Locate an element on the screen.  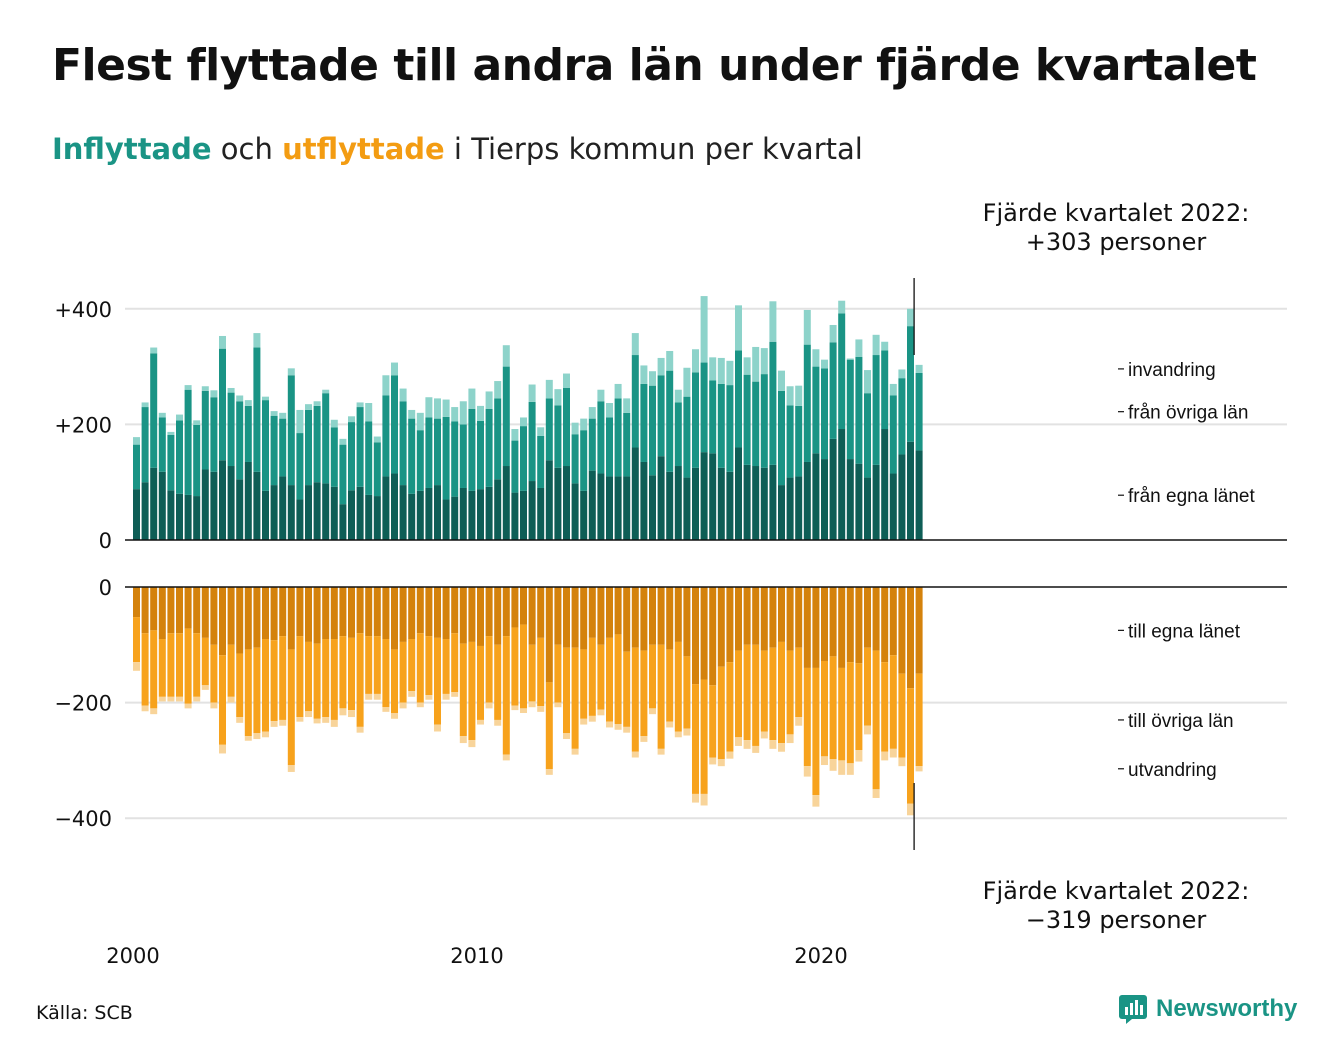
xtick-label: 2000 is located at coordinates (132, 956).